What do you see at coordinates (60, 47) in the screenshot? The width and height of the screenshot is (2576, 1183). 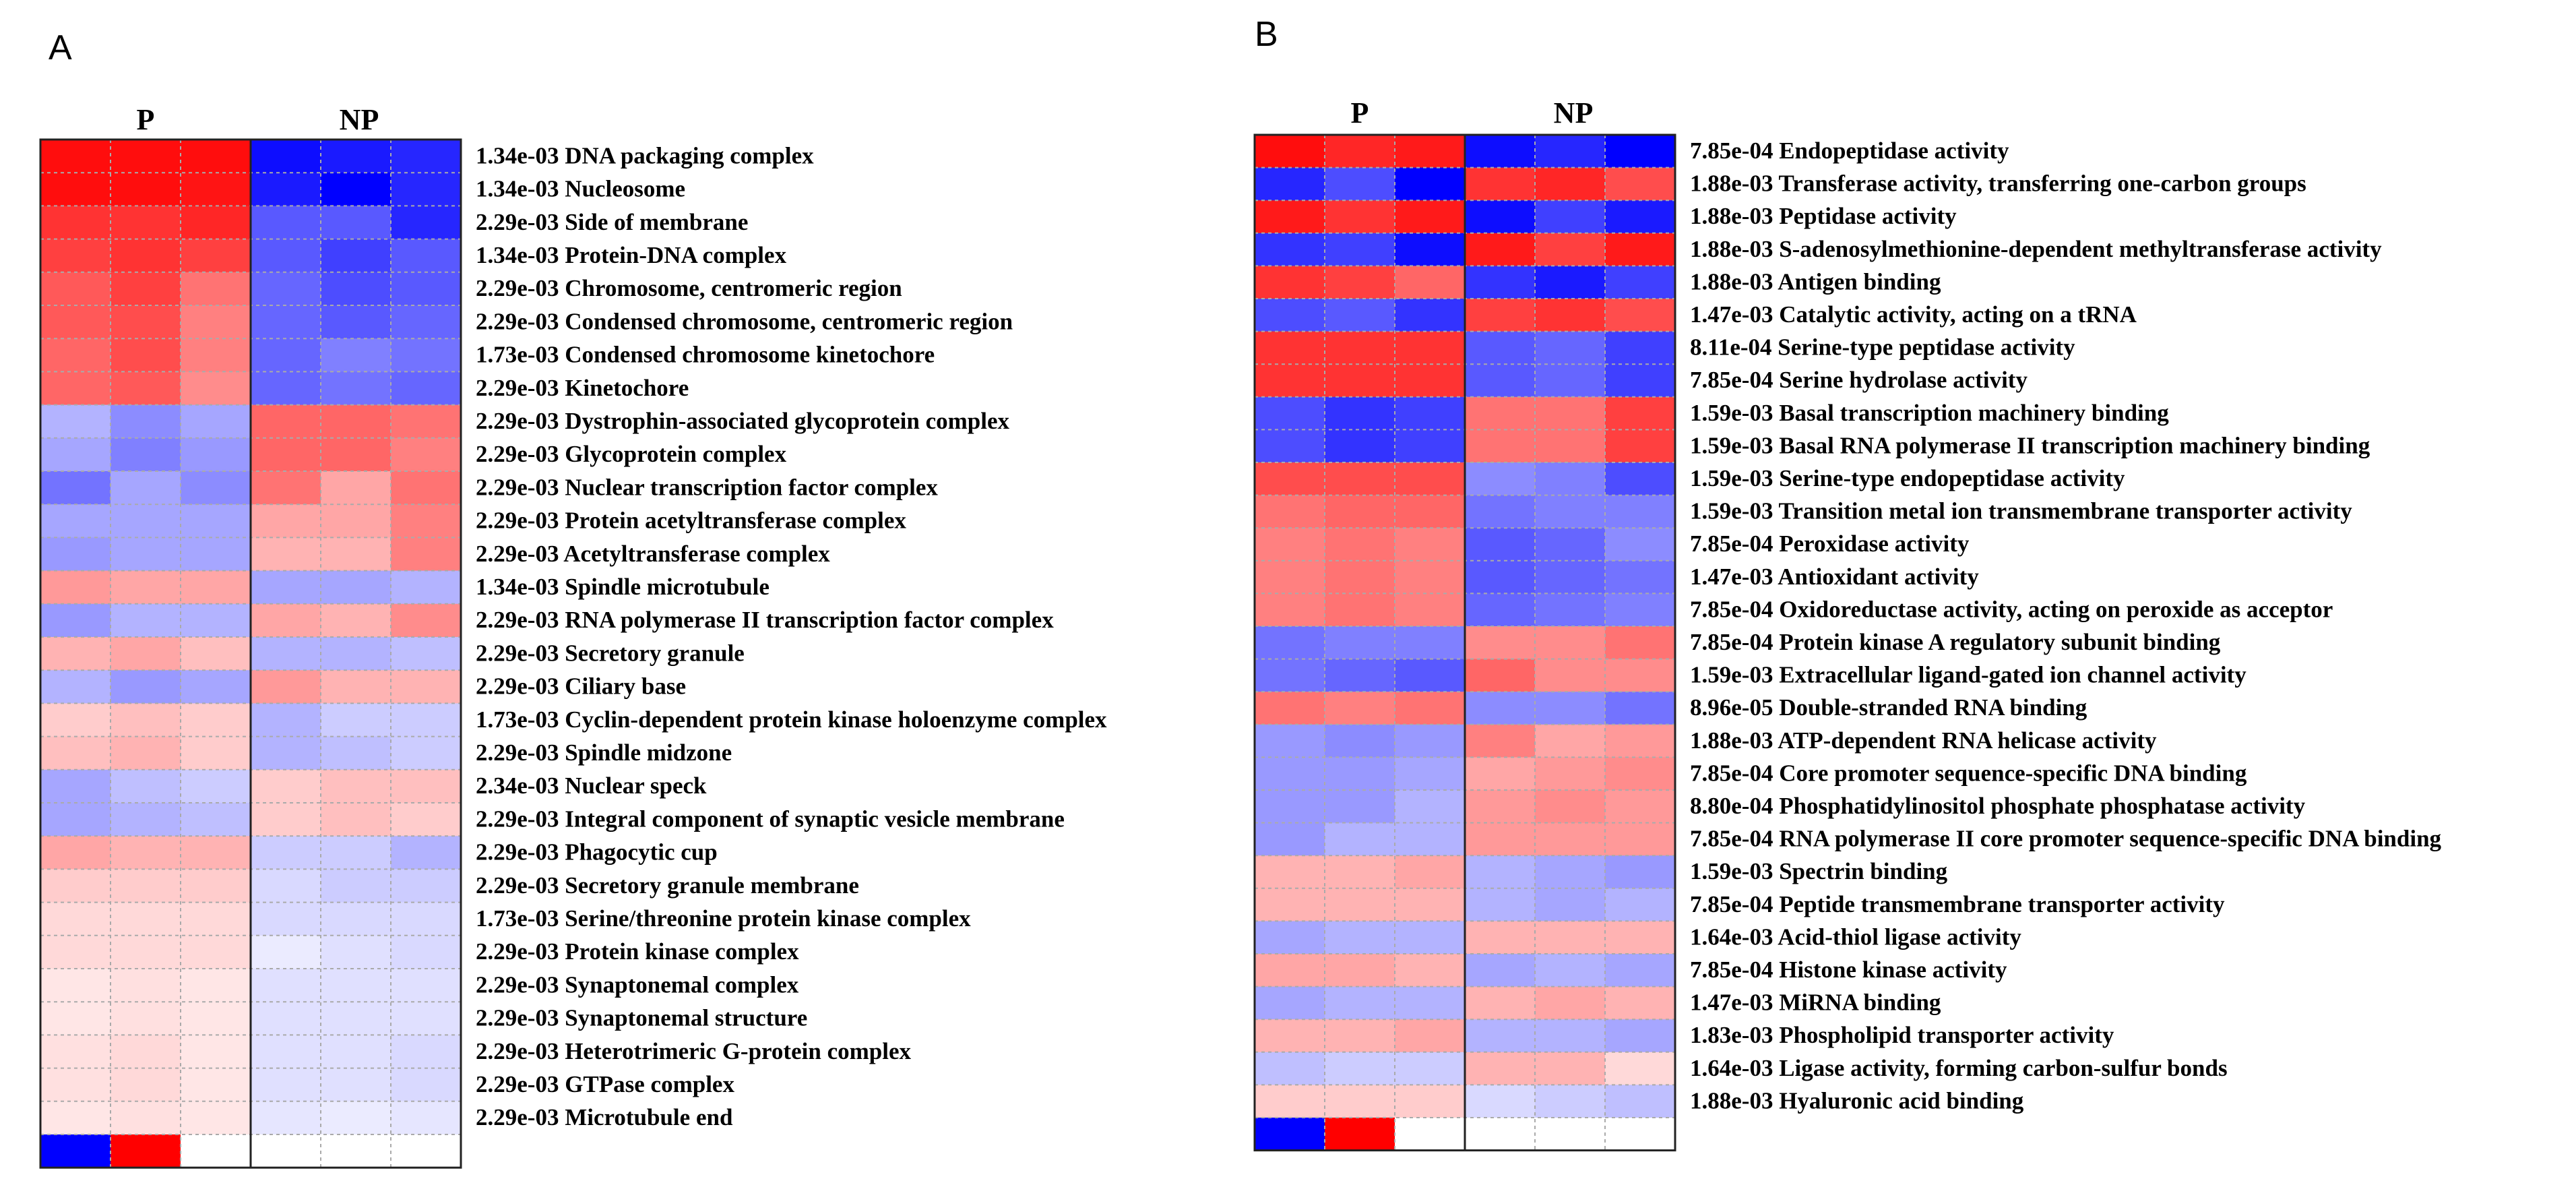 I see `panel-letter: A` at bounding box center [60, 47].